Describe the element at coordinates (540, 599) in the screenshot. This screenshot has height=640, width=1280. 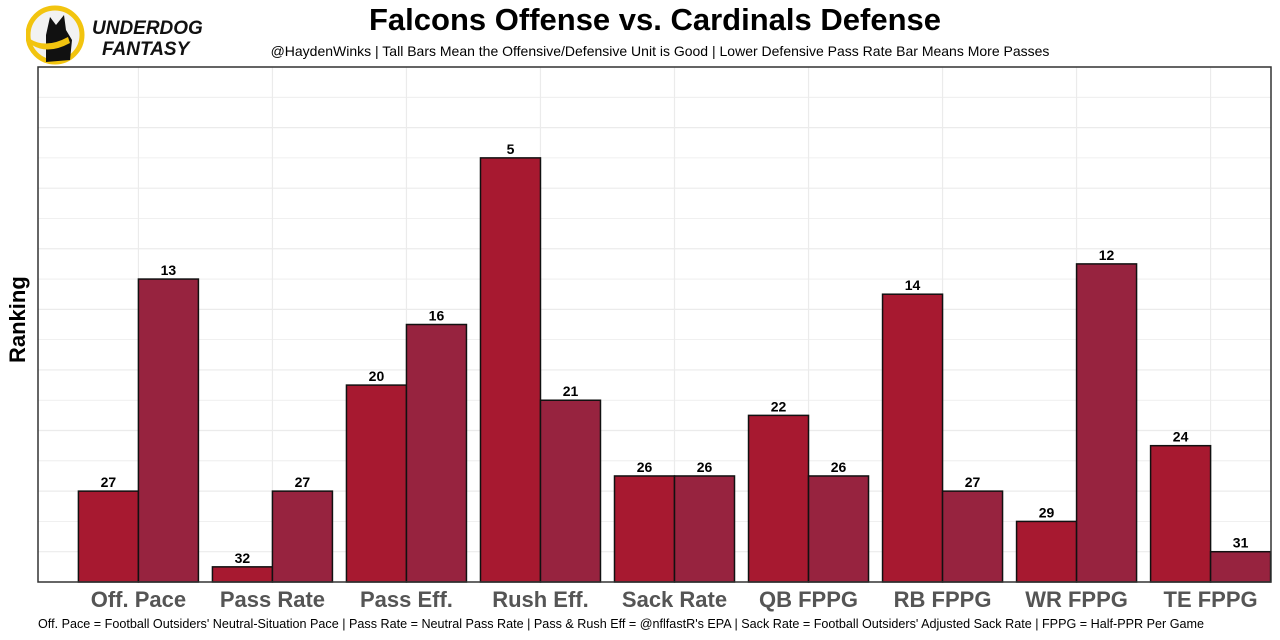
I see `x-tick-label: Rush Eff.` at that location.